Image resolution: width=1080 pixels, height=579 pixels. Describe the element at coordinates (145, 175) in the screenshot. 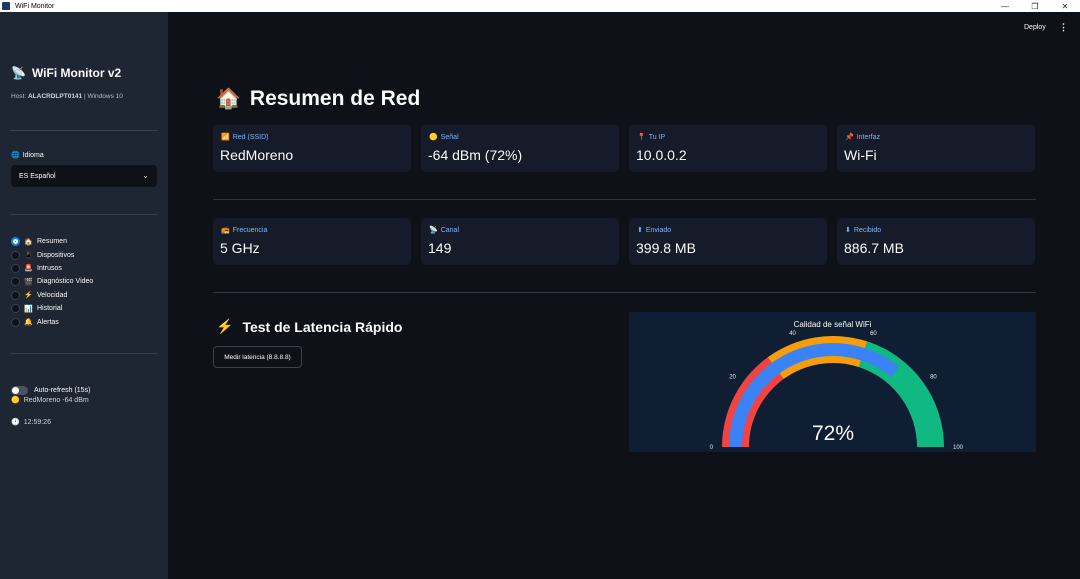

I see `chevron-down-icon: ⌄` at that location.